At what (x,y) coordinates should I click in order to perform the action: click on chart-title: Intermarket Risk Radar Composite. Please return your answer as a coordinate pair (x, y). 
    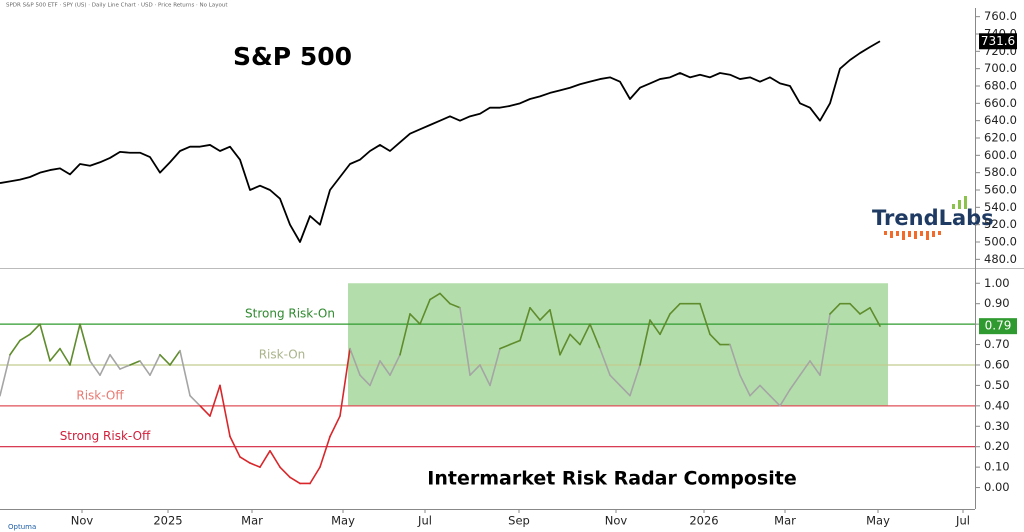
    Looking at the image, I should click on (611, 479).